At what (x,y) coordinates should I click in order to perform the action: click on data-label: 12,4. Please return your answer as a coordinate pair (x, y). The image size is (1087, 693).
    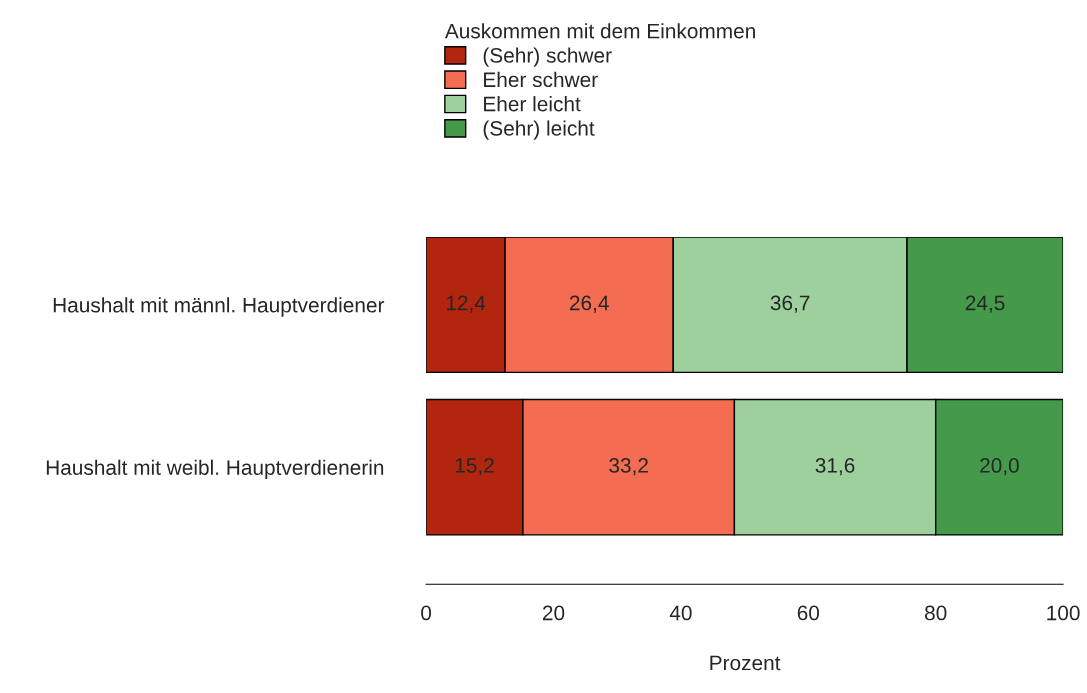
    Looking at the image, I should click on (466, 304).